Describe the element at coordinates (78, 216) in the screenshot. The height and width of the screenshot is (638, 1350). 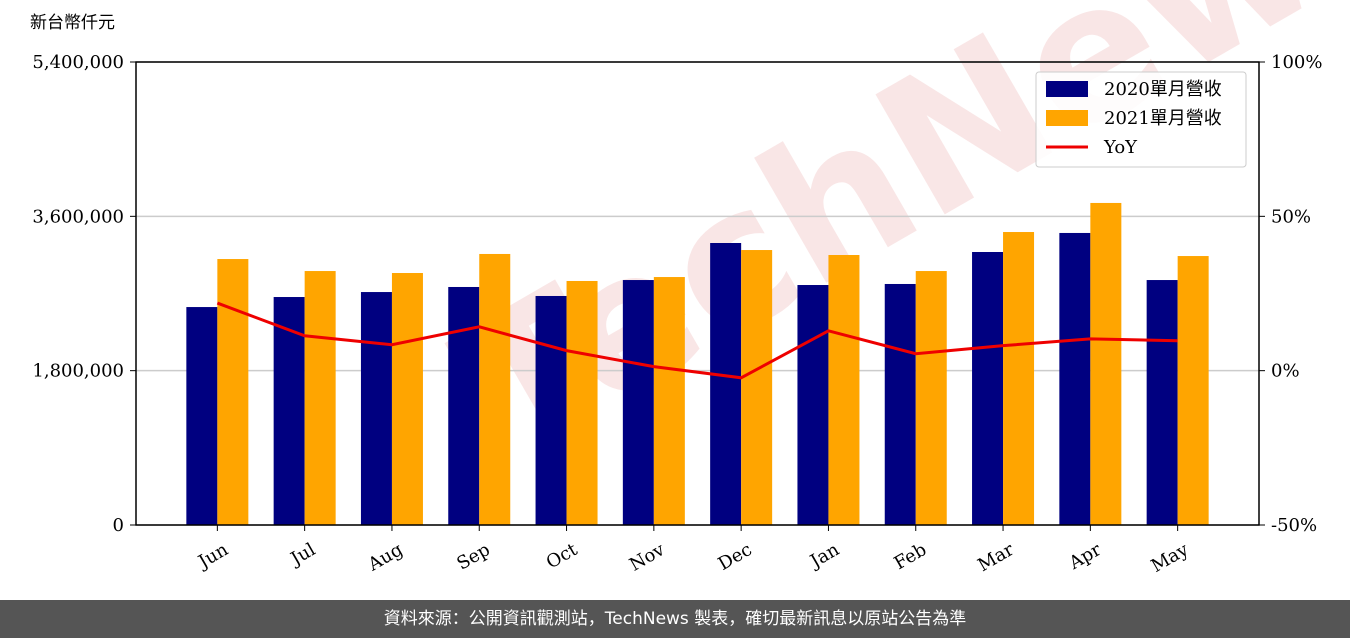
I see `y-tick-label: 3,600,000` at that location.